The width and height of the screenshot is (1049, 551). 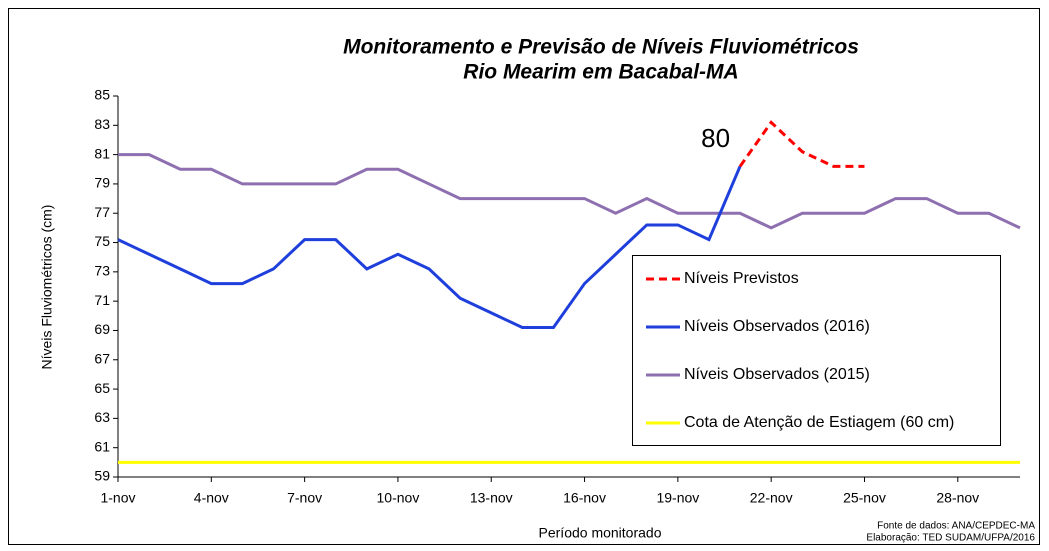 I want to click on legend-label: Níveis Observados (2016), so click(x=777, y=326).